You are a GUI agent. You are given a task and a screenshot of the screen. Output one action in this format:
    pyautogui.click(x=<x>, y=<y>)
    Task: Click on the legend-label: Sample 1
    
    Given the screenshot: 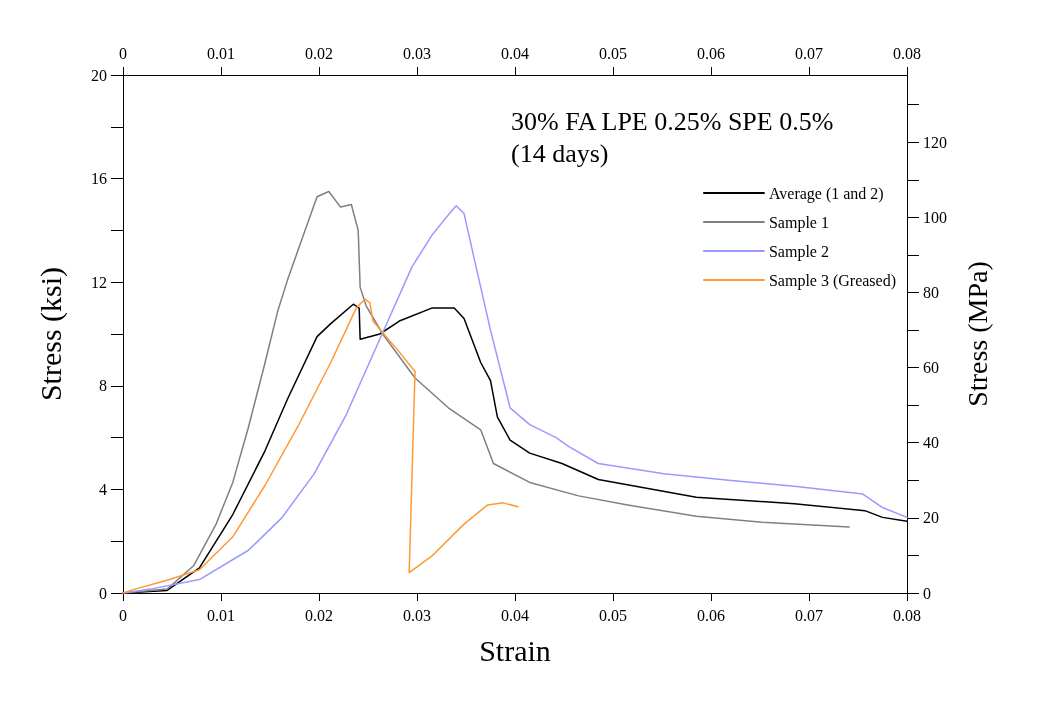 What is the action you would take?
    pyautogui.click(x=798, y=222)
    